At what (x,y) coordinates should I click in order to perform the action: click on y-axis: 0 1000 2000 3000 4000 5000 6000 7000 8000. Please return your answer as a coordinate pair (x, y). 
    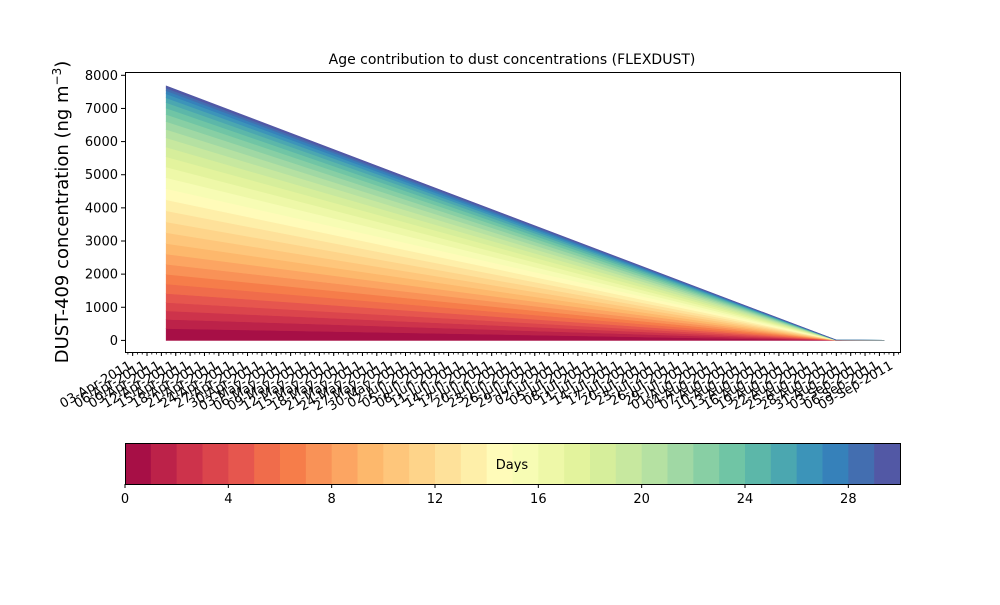
    Looking at the image, I should click on (105, 209).